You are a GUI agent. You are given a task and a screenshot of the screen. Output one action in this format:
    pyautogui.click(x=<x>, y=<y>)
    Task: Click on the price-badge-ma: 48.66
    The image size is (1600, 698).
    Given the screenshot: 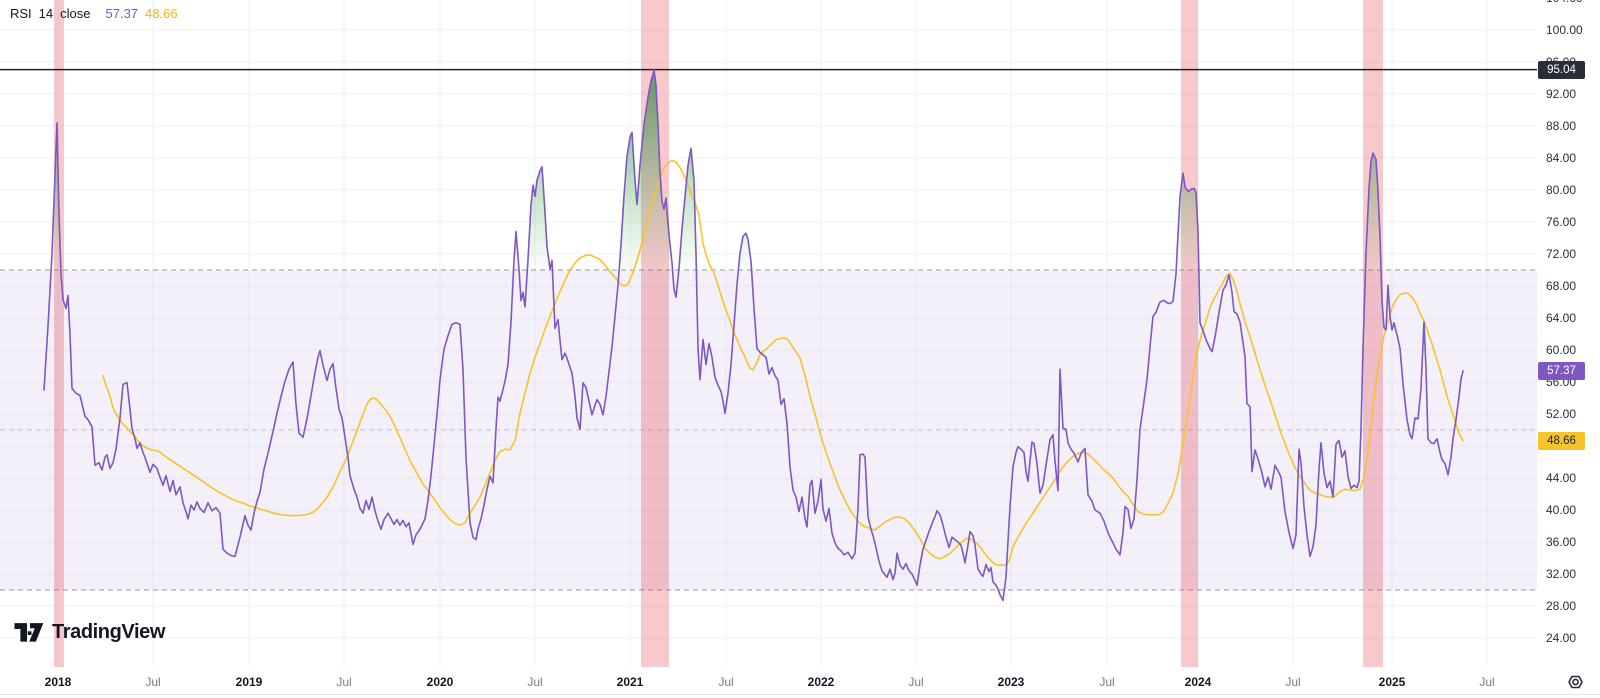 What is the action you would take?
    pyautogui.click(x=1561, y=440)
    